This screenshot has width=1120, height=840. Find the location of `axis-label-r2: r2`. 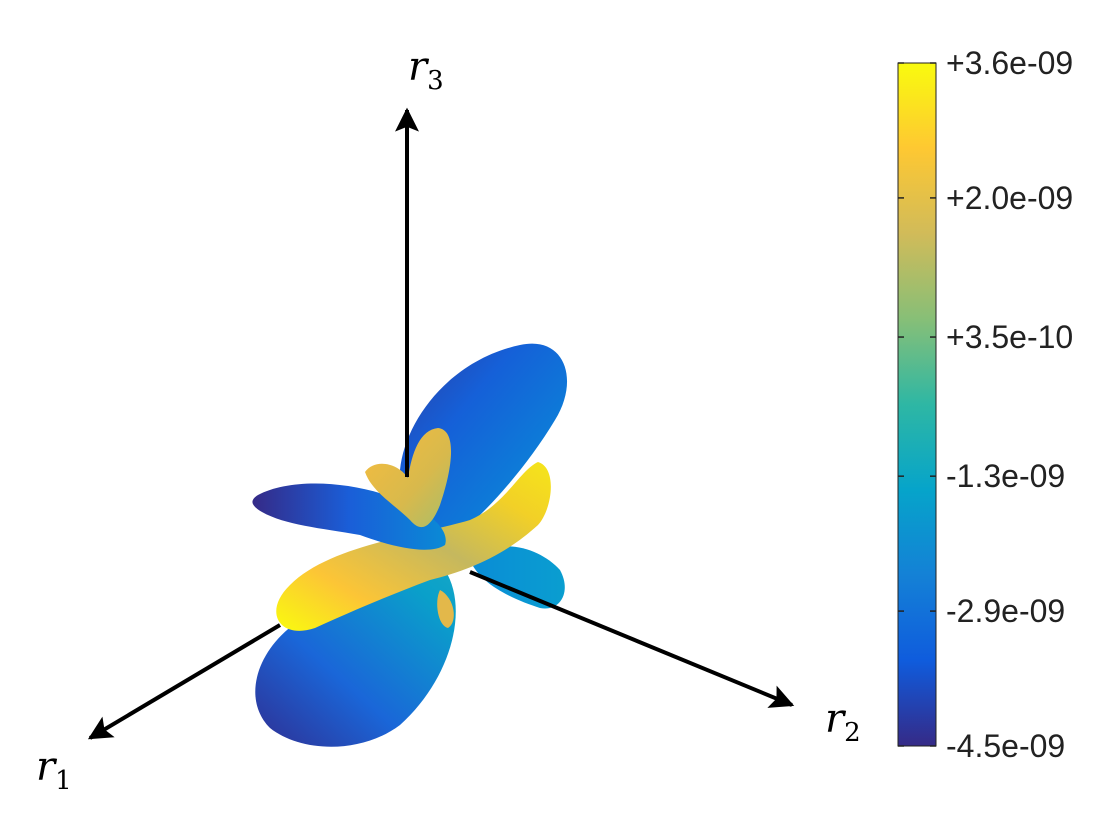

axis-label-r2: r2 is located at coordinates (843, 722).